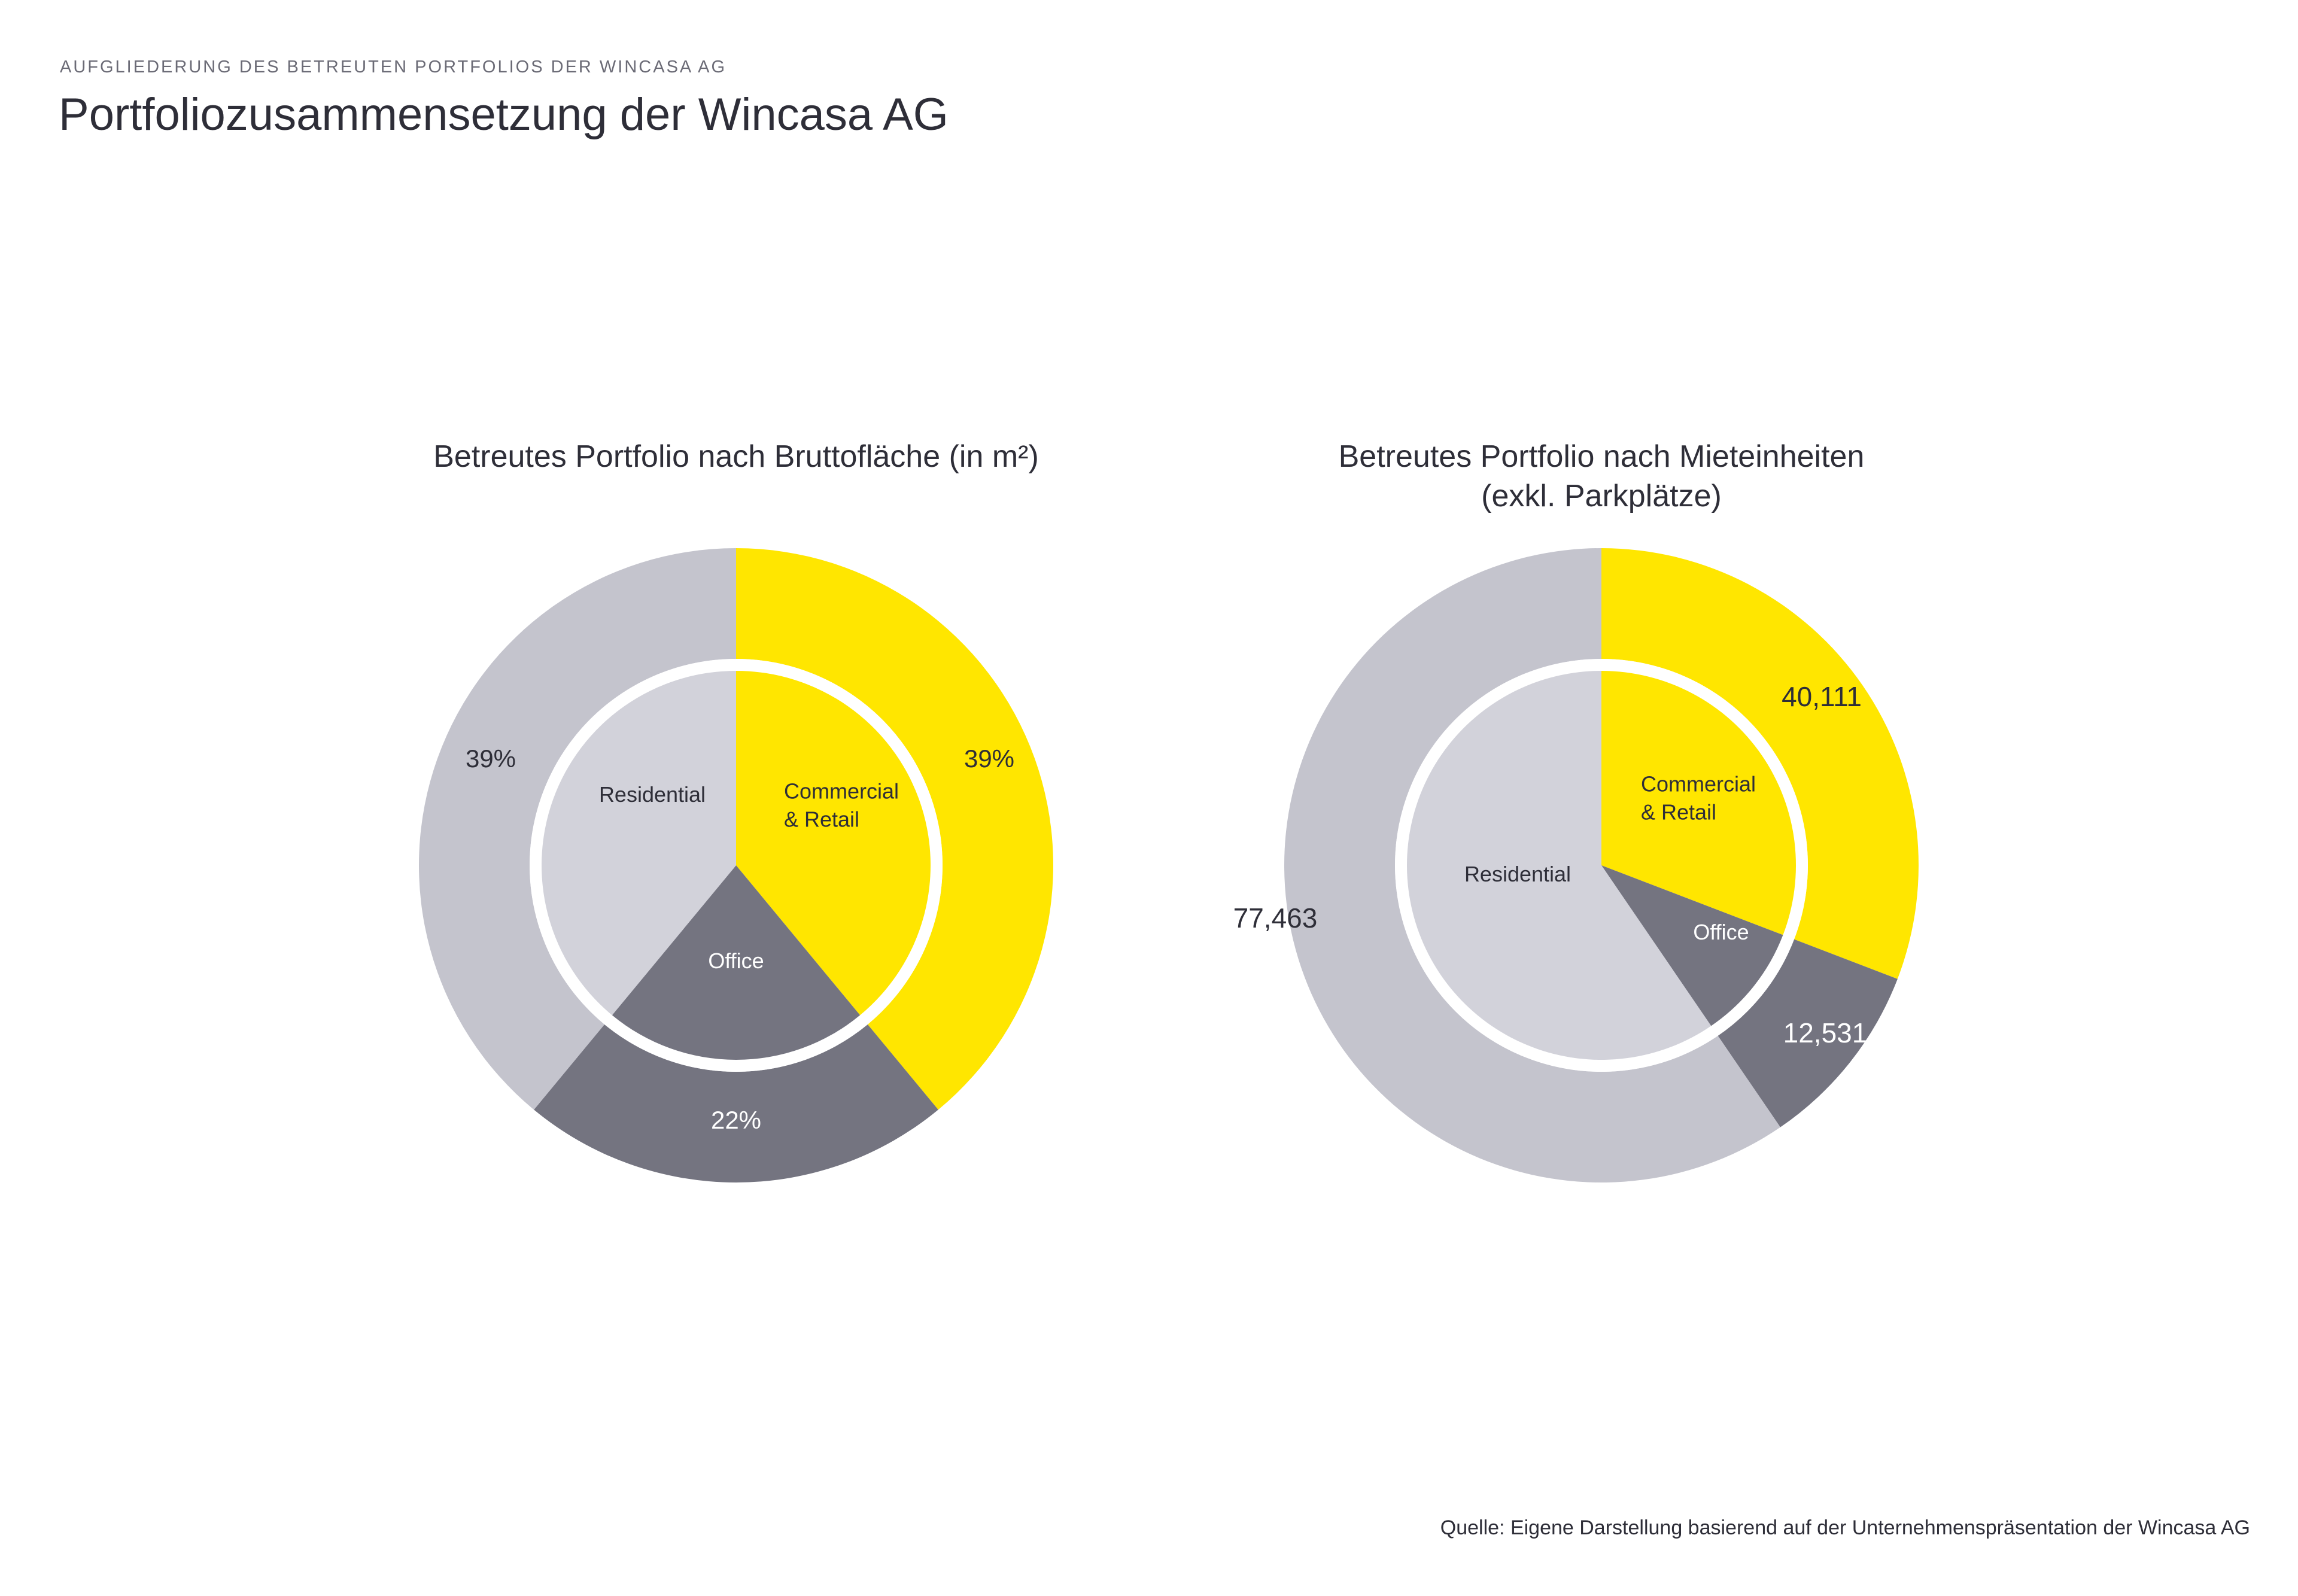  I want to click on value-label-commercial-retail: 40,111, so click(1822, 697).